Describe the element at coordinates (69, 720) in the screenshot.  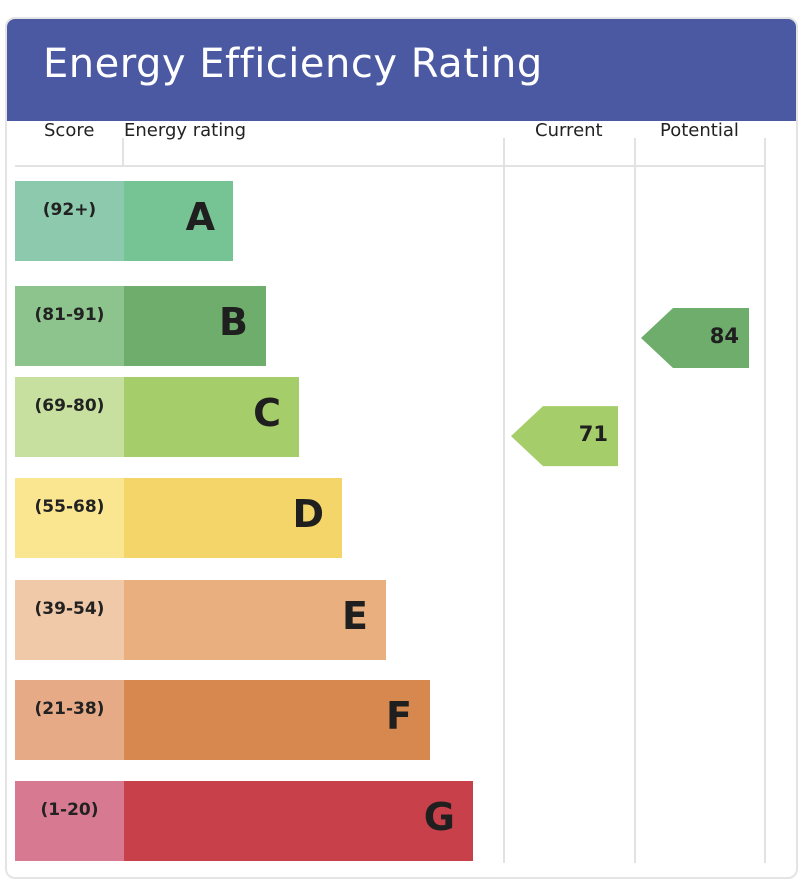
I see `score-cell: (21-38)` at that location.